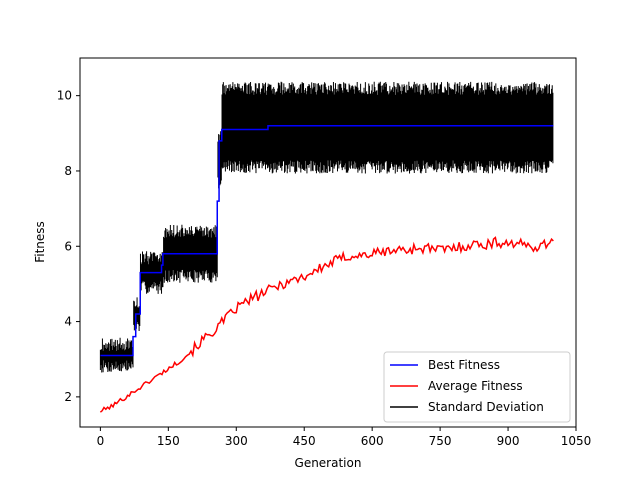  I want to click on y-tick-label: 8, so click(68, 171).